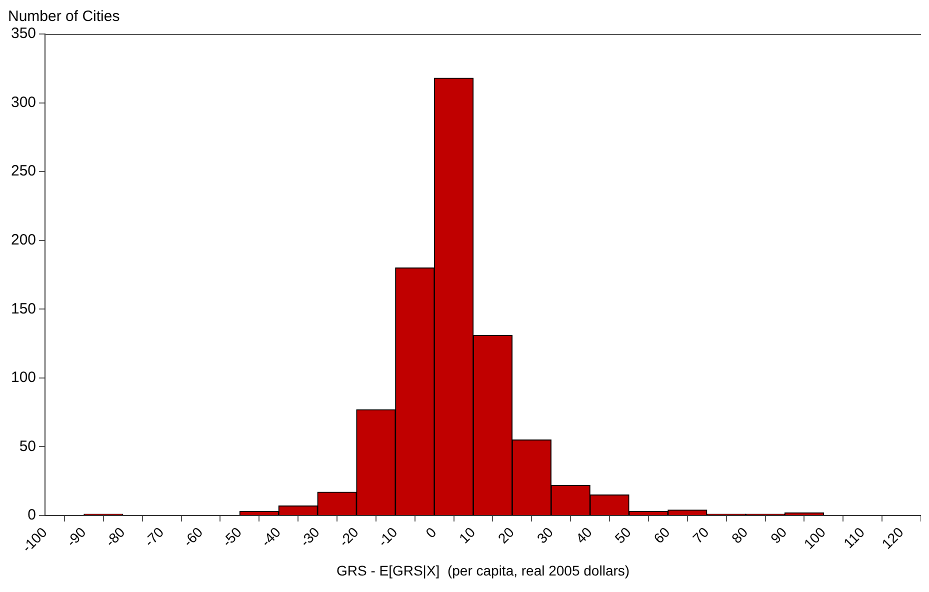 The image size is (929, 592). I want to click on x-tick-label: -10, so click(387, 537).